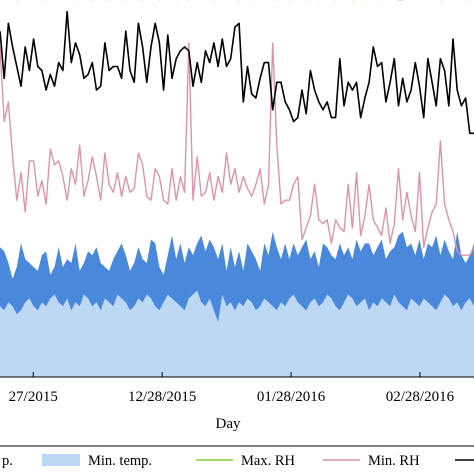  What do you see at coordinates (238, 461) in the screenshot?
I see `legend: p. Min. temp. Max. RH Min. RH` at bounding box center [238, 461].